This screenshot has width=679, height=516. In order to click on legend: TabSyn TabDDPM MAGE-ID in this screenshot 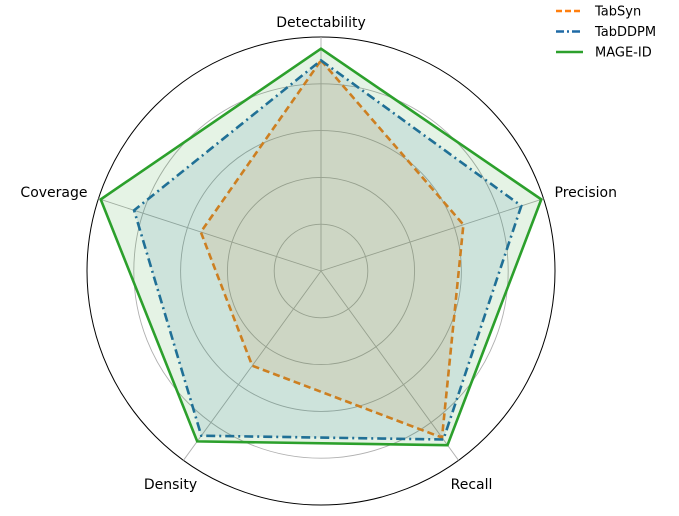, I will do `click(606, 33)`.